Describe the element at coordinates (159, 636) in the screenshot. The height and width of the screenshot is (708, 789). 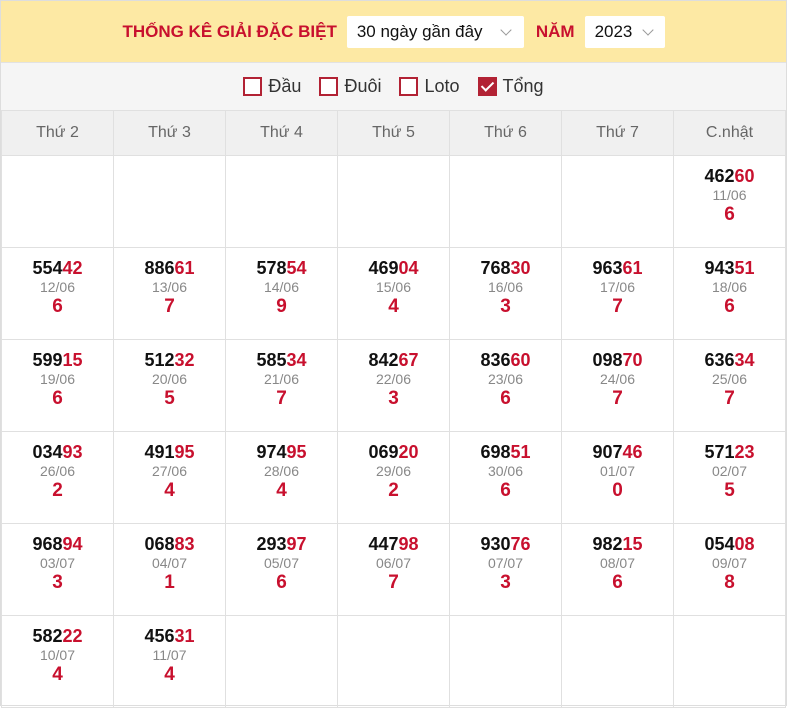
I see `result-number-head: 456` at that location.